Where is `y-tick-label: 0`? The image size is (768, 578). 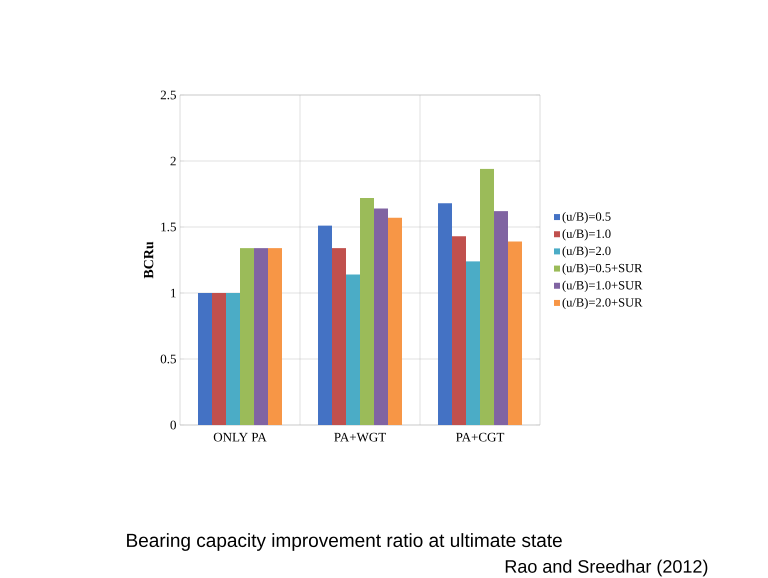
y-tick-label: 0 is located at coordinates (173, 425).